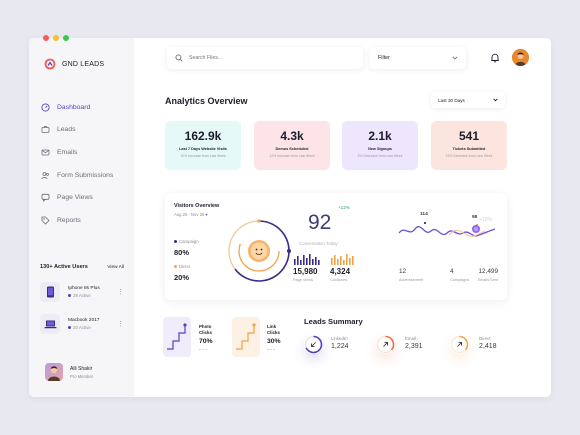  I want to click on user-profile: Alli Shakir Pro Member, so click(69, 372).